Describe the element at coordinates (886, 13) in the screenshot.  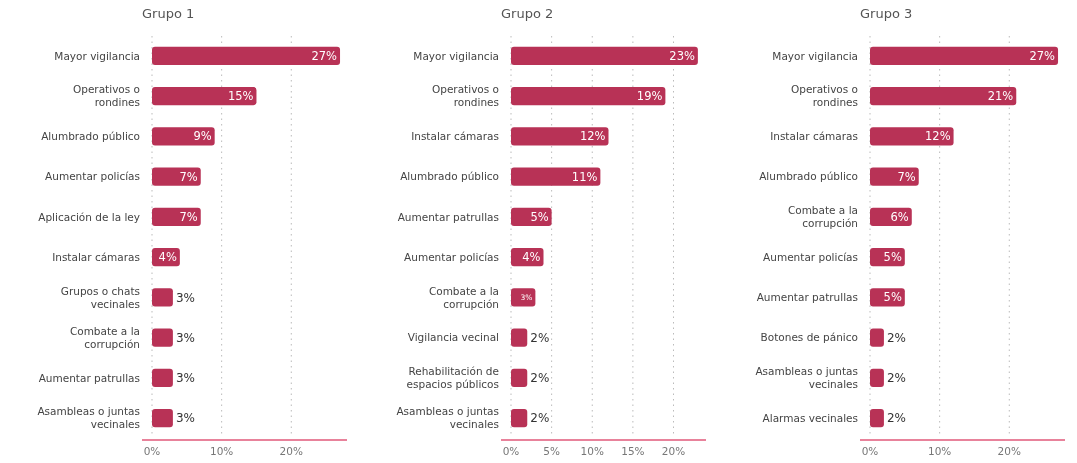
I see `chart-title: Grupo 3` at that location.